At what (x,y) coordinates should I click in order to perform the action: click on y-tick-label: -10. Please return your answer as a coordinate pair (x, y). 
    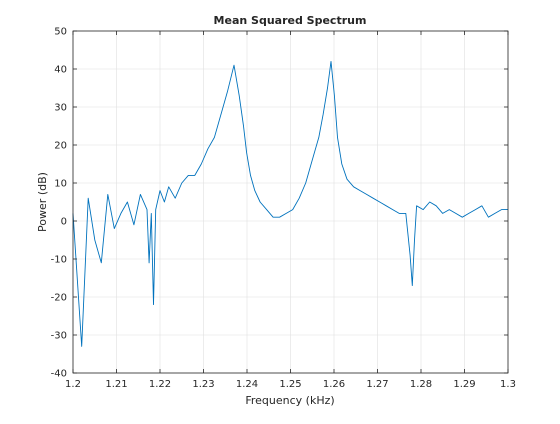
    Looking at the image, I should click on (59, 260).